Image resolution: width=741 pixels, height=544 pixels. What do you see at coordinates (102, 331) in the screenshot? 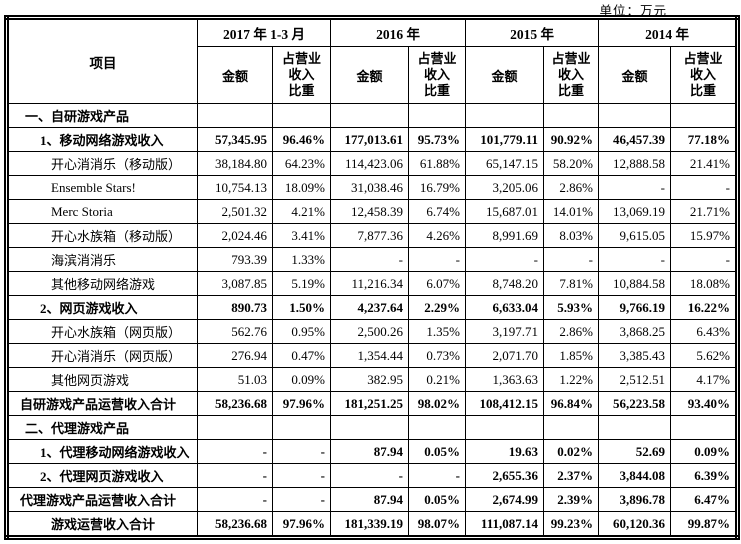
I see `row-label: 开心水族箱（网页版）` at bounding box center [102, 331].